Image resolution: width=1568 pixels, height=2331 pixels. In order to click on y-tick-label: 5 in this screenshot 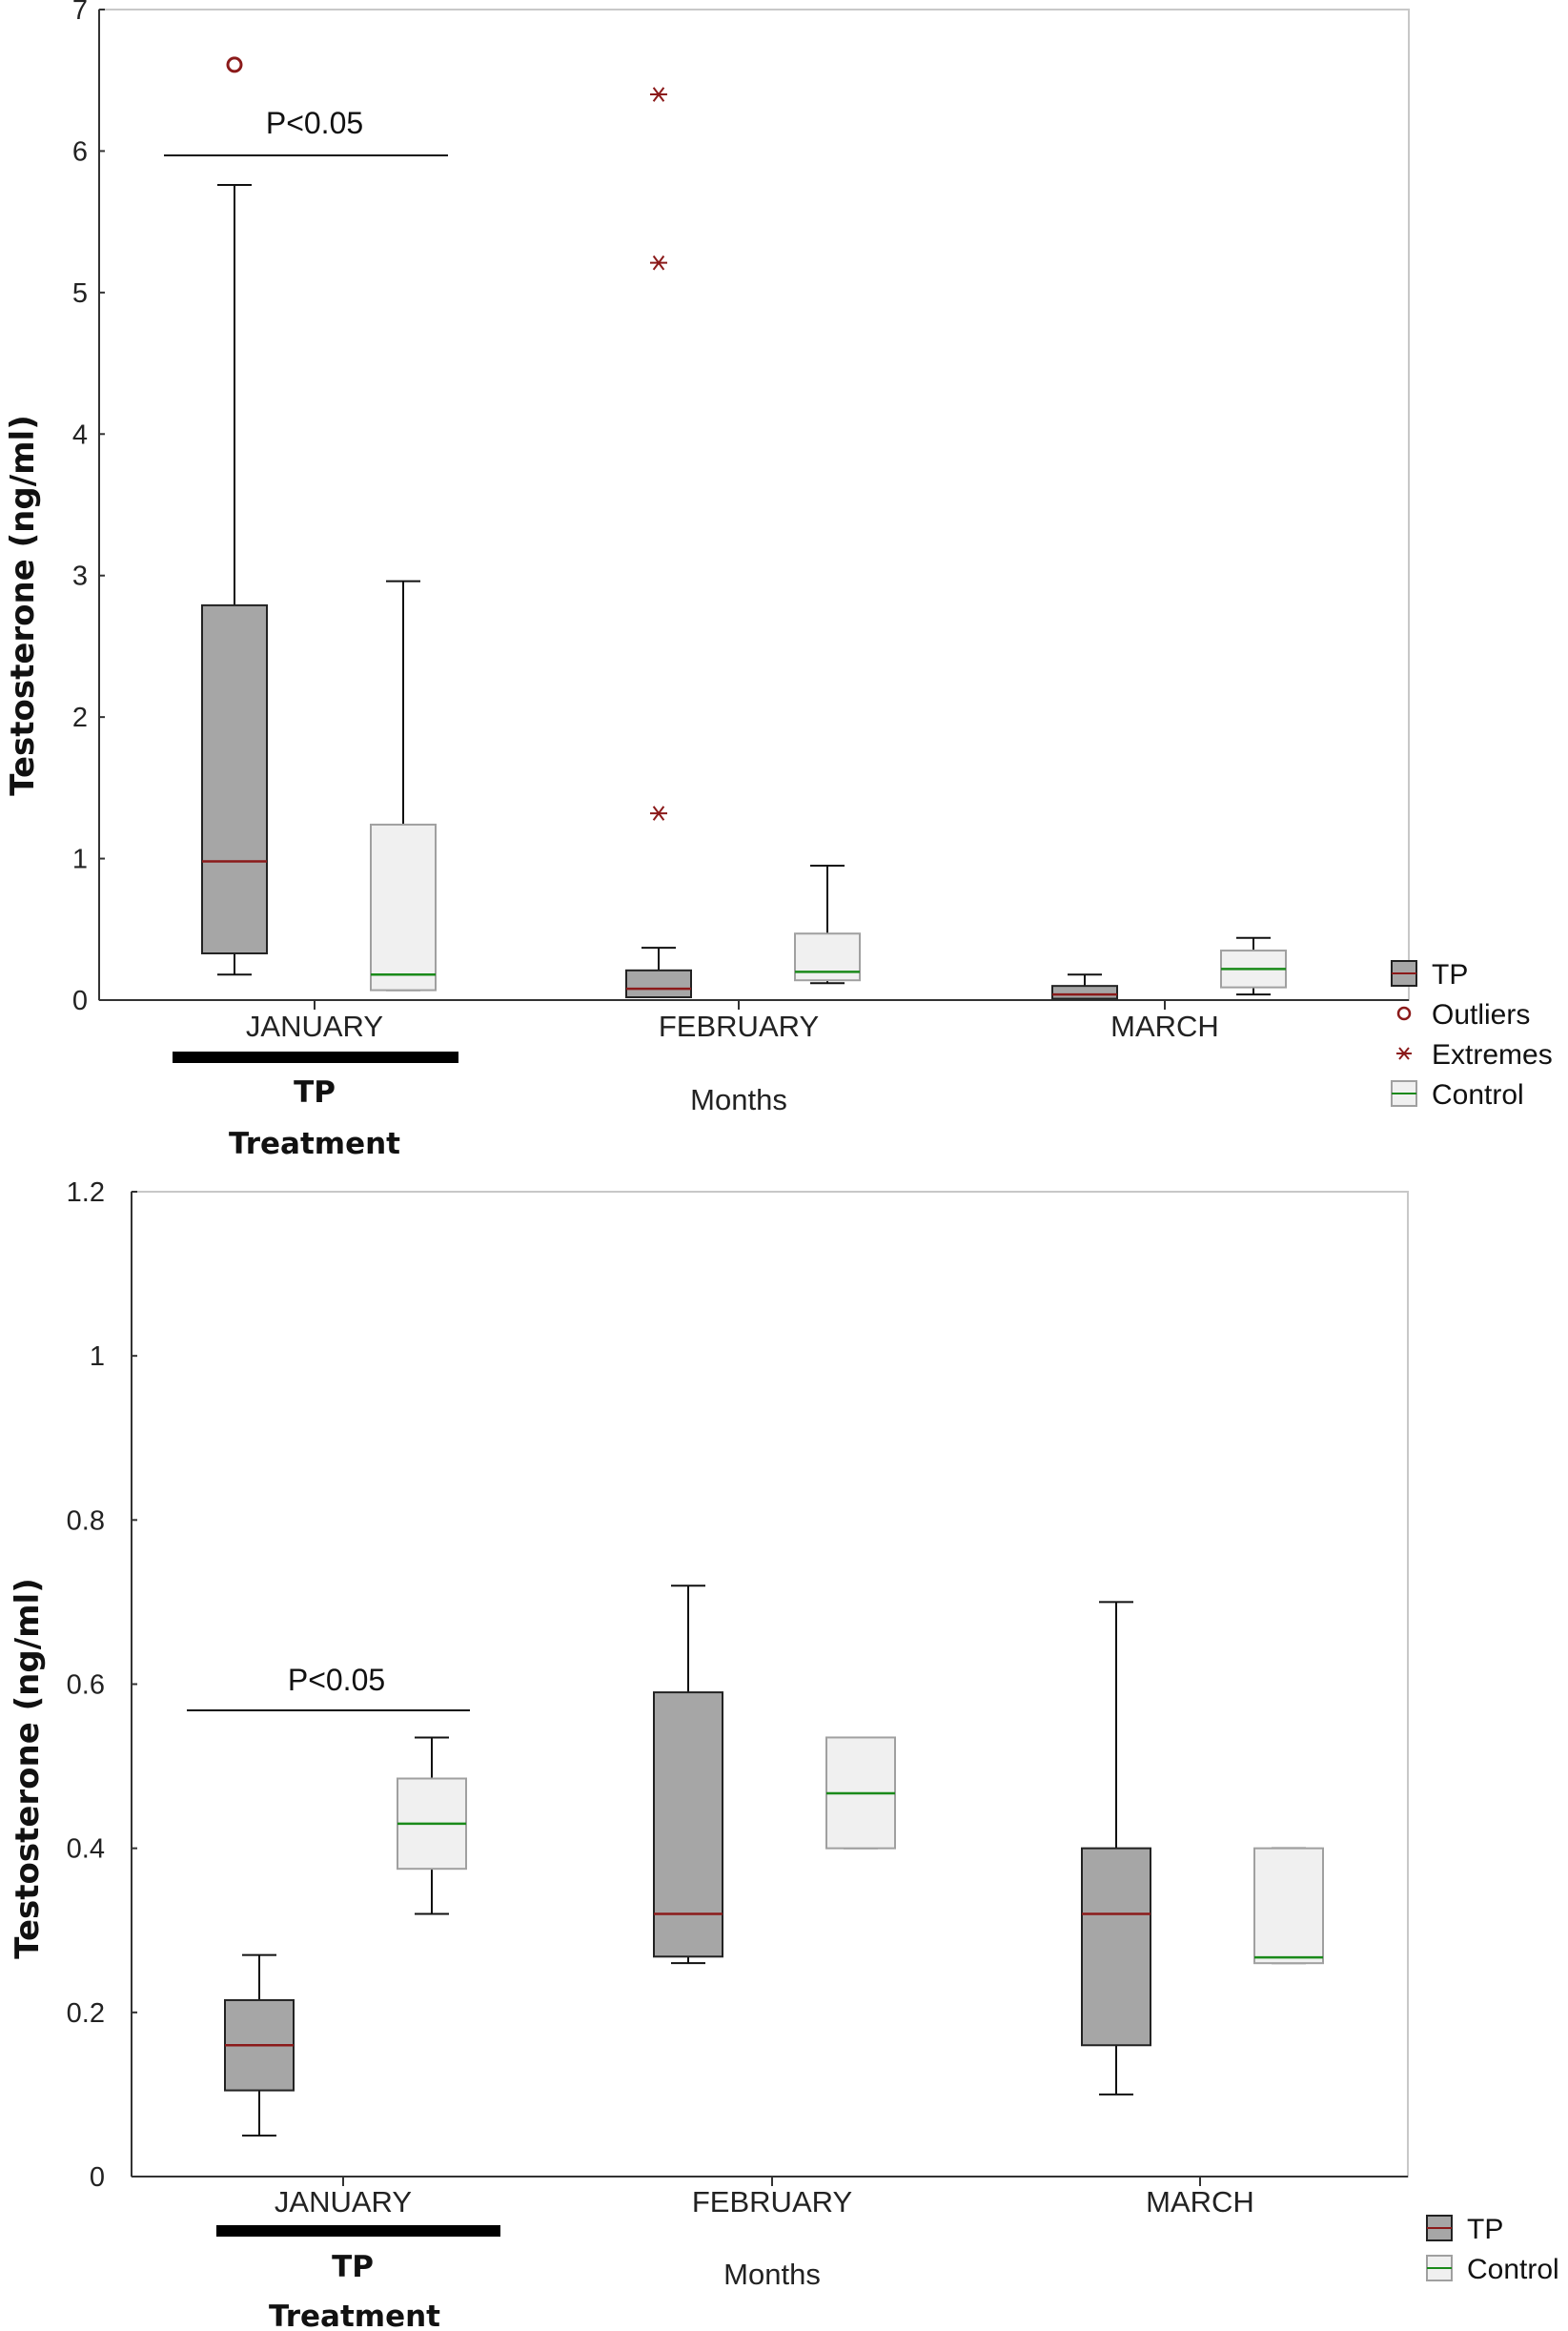, I will do `click(80, 293)`.